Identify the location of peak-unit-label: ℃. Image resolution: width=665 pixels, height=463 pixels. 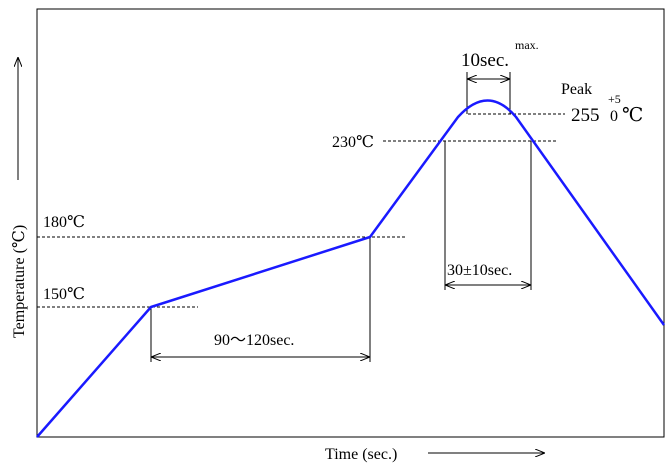
(632, 115).